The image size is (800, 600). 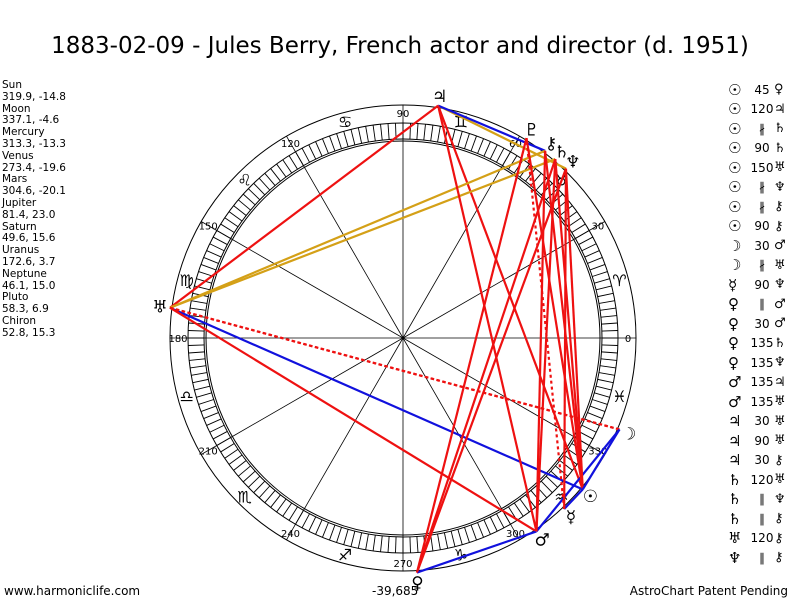 I want to click on aspect-row: ♀ 135 ♄, so click(x=759, y=344).